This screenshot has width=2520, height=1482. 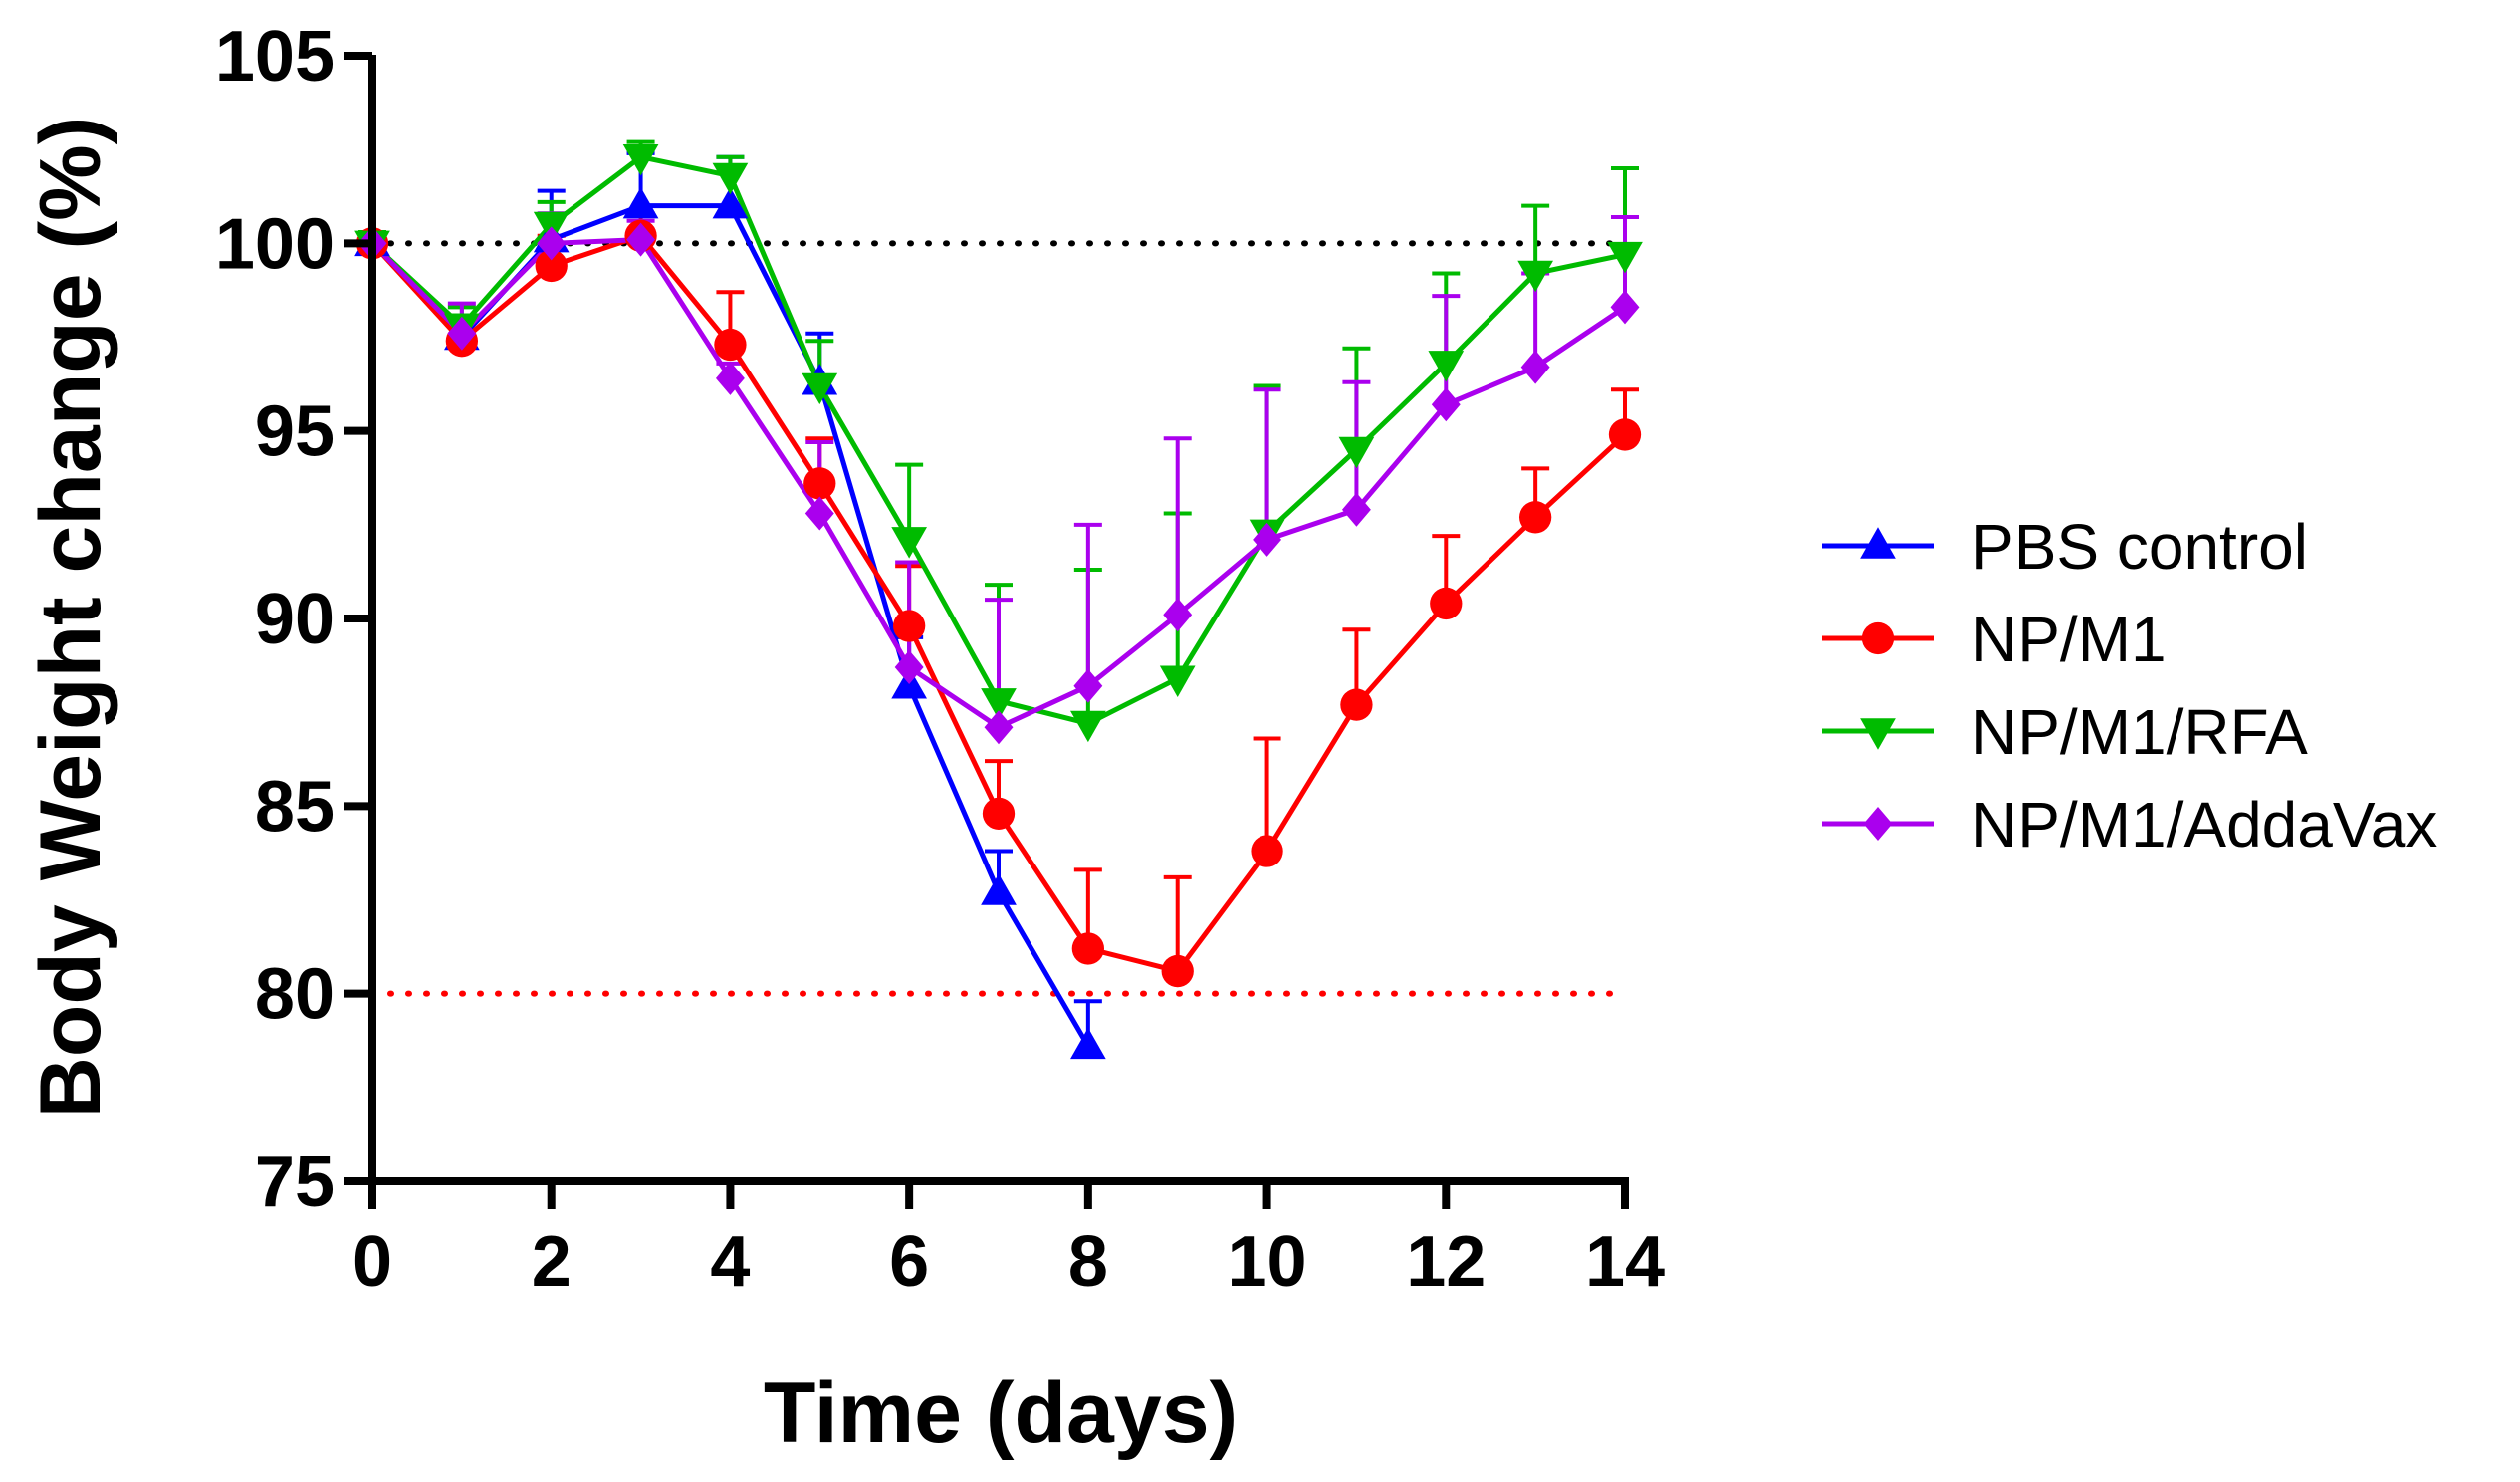 I want to click on x-axis-title: Time (days), so click(x=1001, y=1413).